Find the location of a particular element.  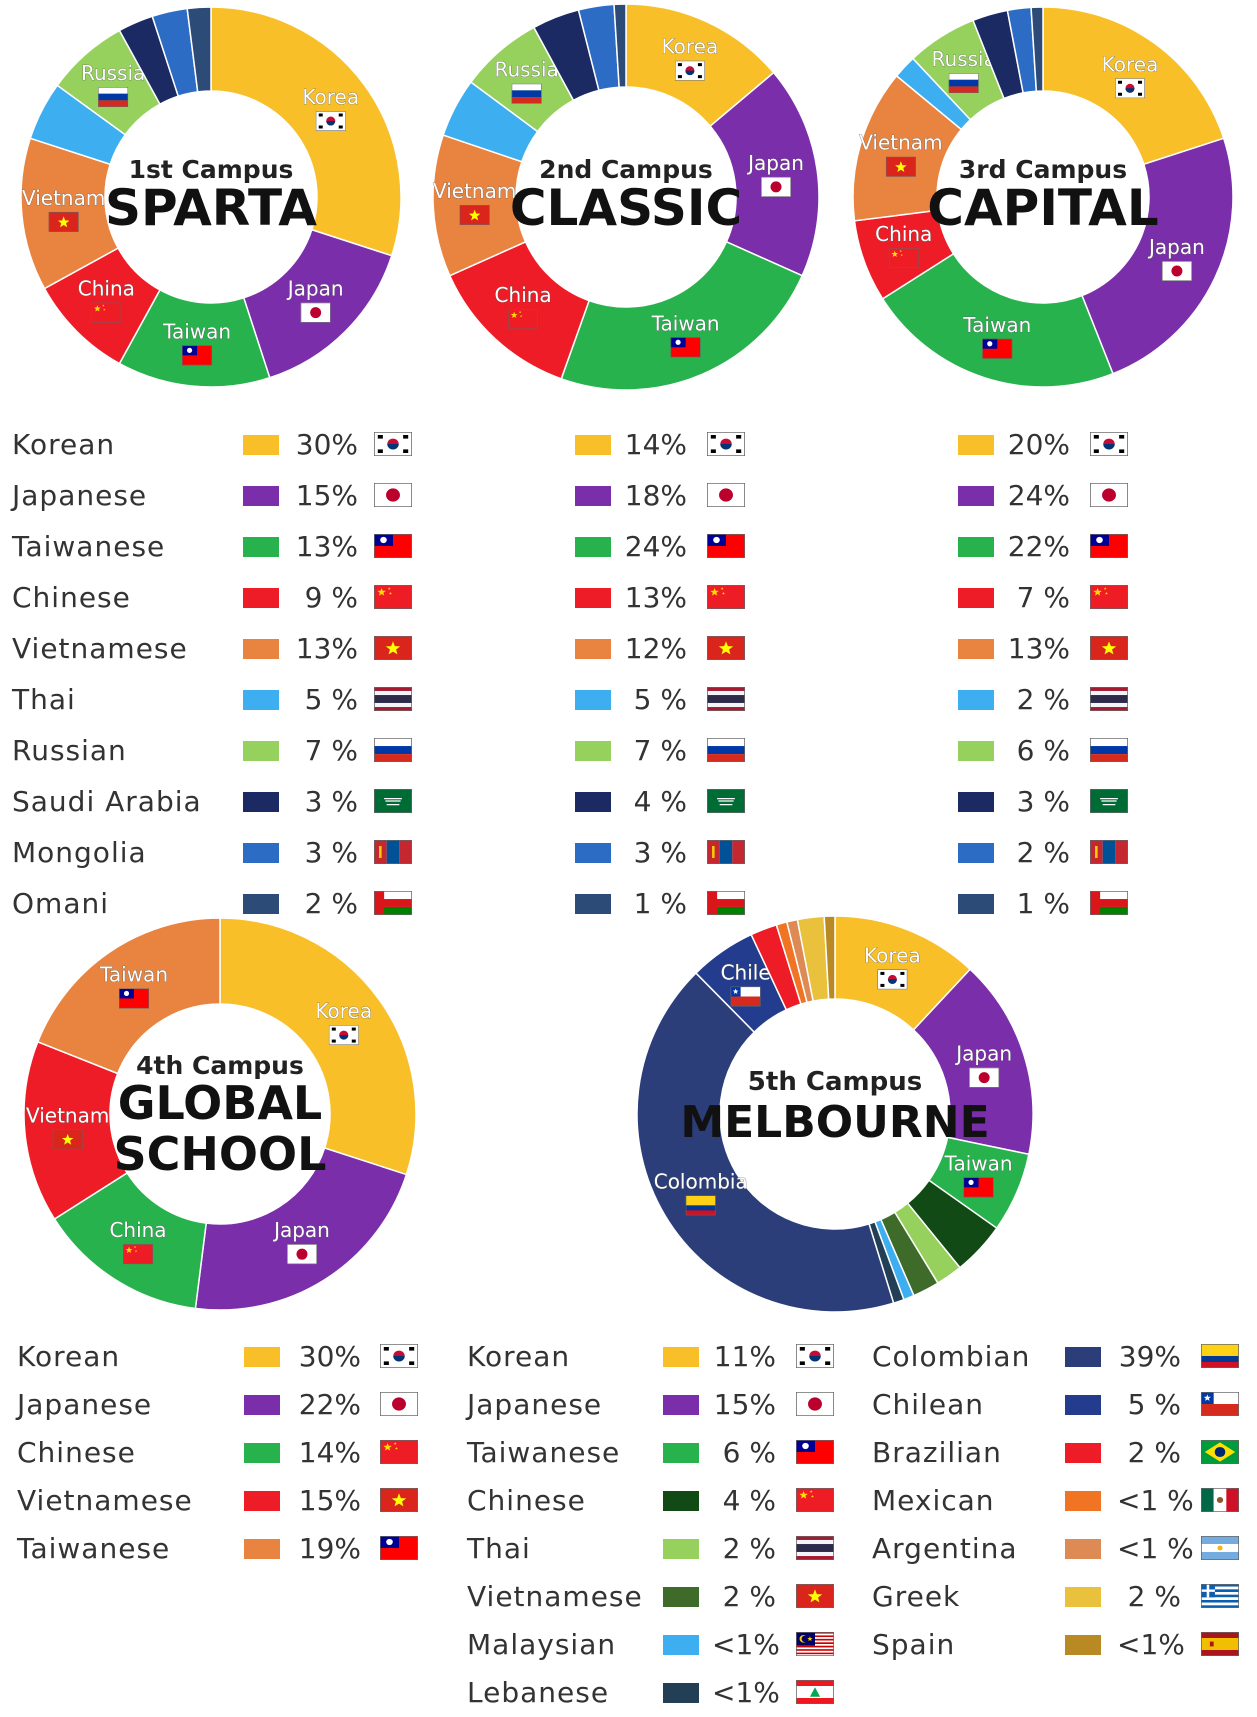

legend-row: Omani 2 % is located at coordinates (222, 902).